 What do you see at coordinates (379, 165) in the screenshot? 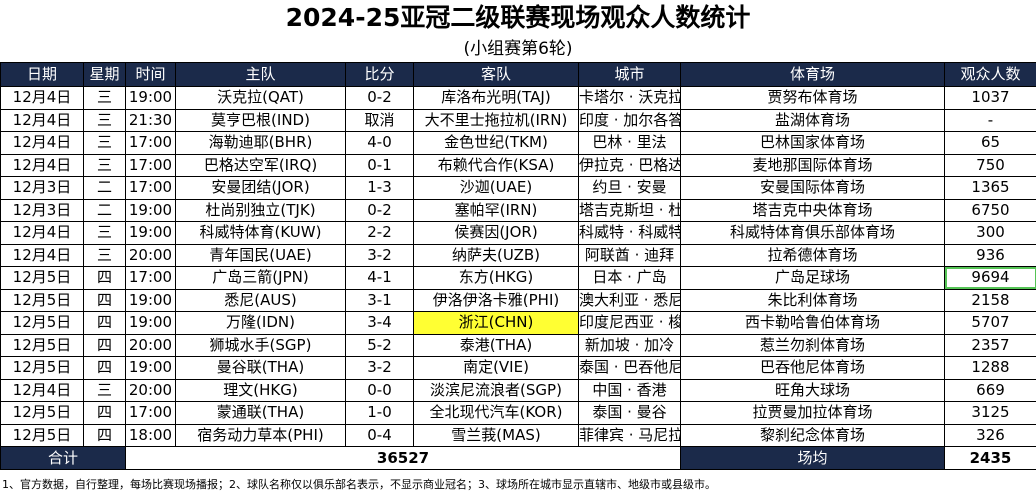
I see `cell-score: 0-1` at bounding box center [379, 165].